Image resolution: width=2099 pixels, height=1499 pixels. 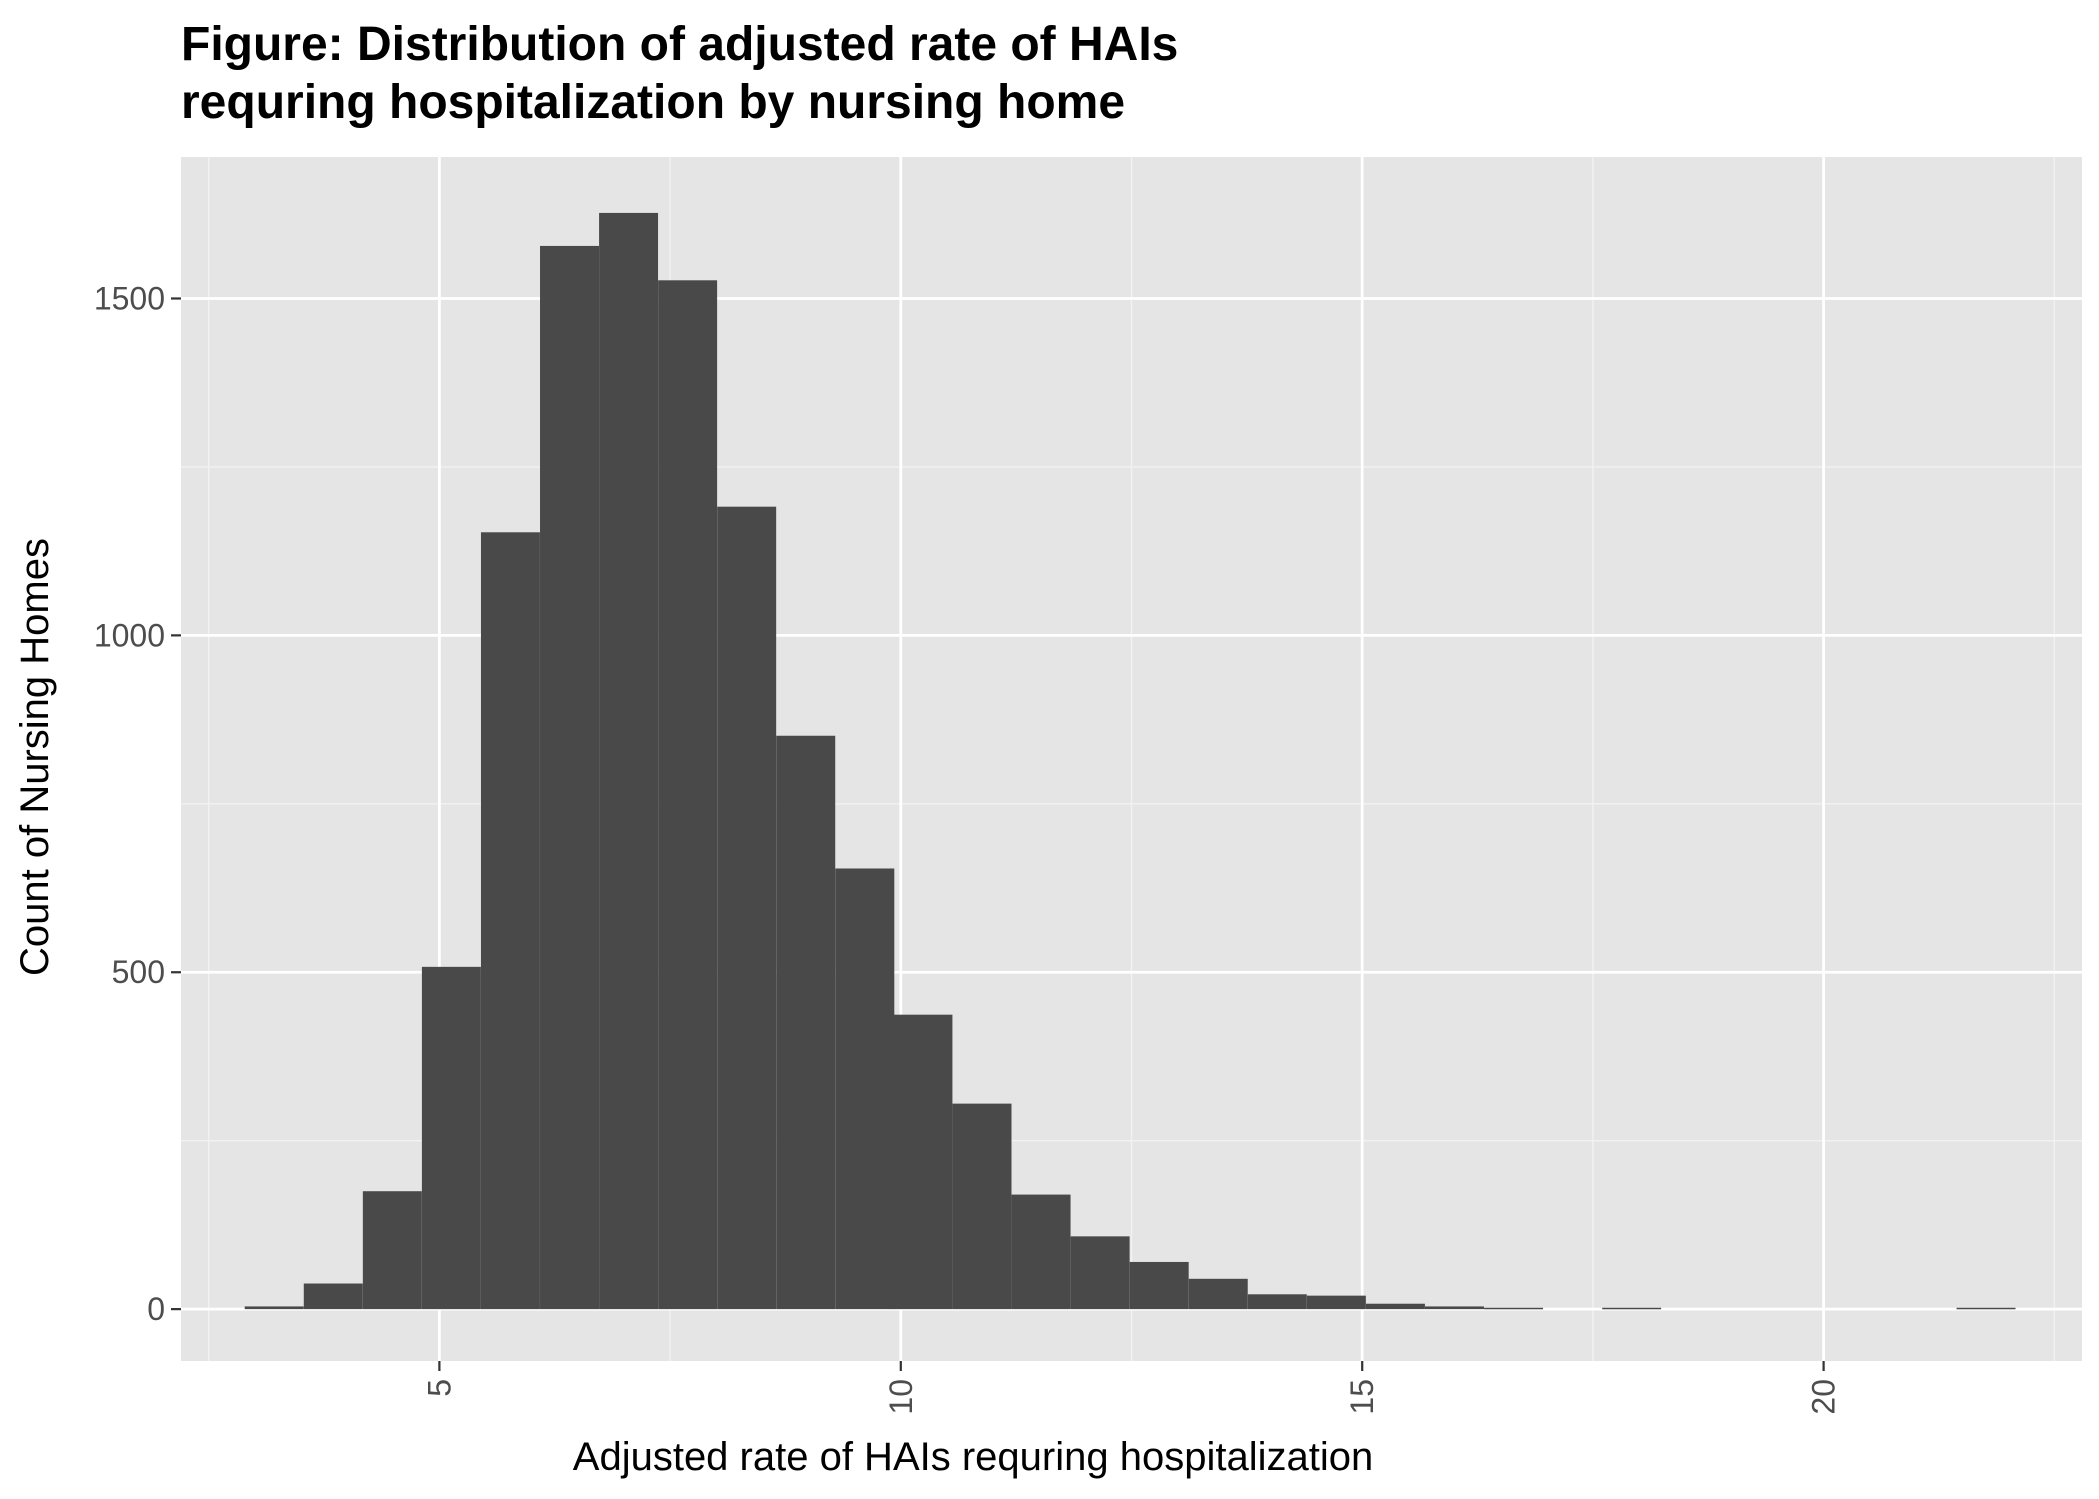 I want to click on y-tick-label: 500, so click(x=138, y=972).